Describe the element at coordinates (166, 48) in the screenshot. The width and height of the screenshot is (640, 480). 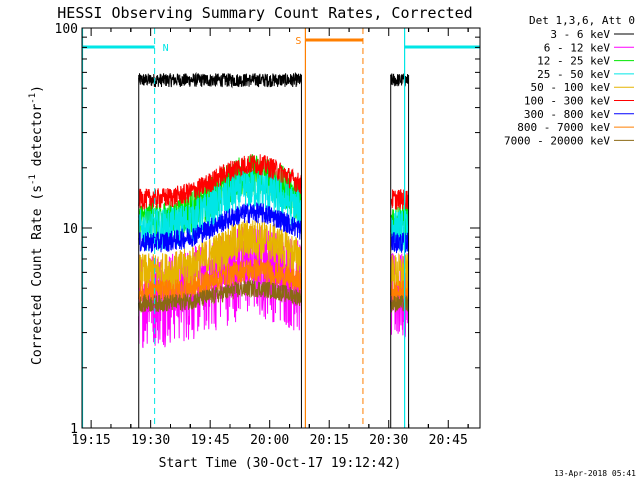
I see `annotation-label-night: N` at that location.